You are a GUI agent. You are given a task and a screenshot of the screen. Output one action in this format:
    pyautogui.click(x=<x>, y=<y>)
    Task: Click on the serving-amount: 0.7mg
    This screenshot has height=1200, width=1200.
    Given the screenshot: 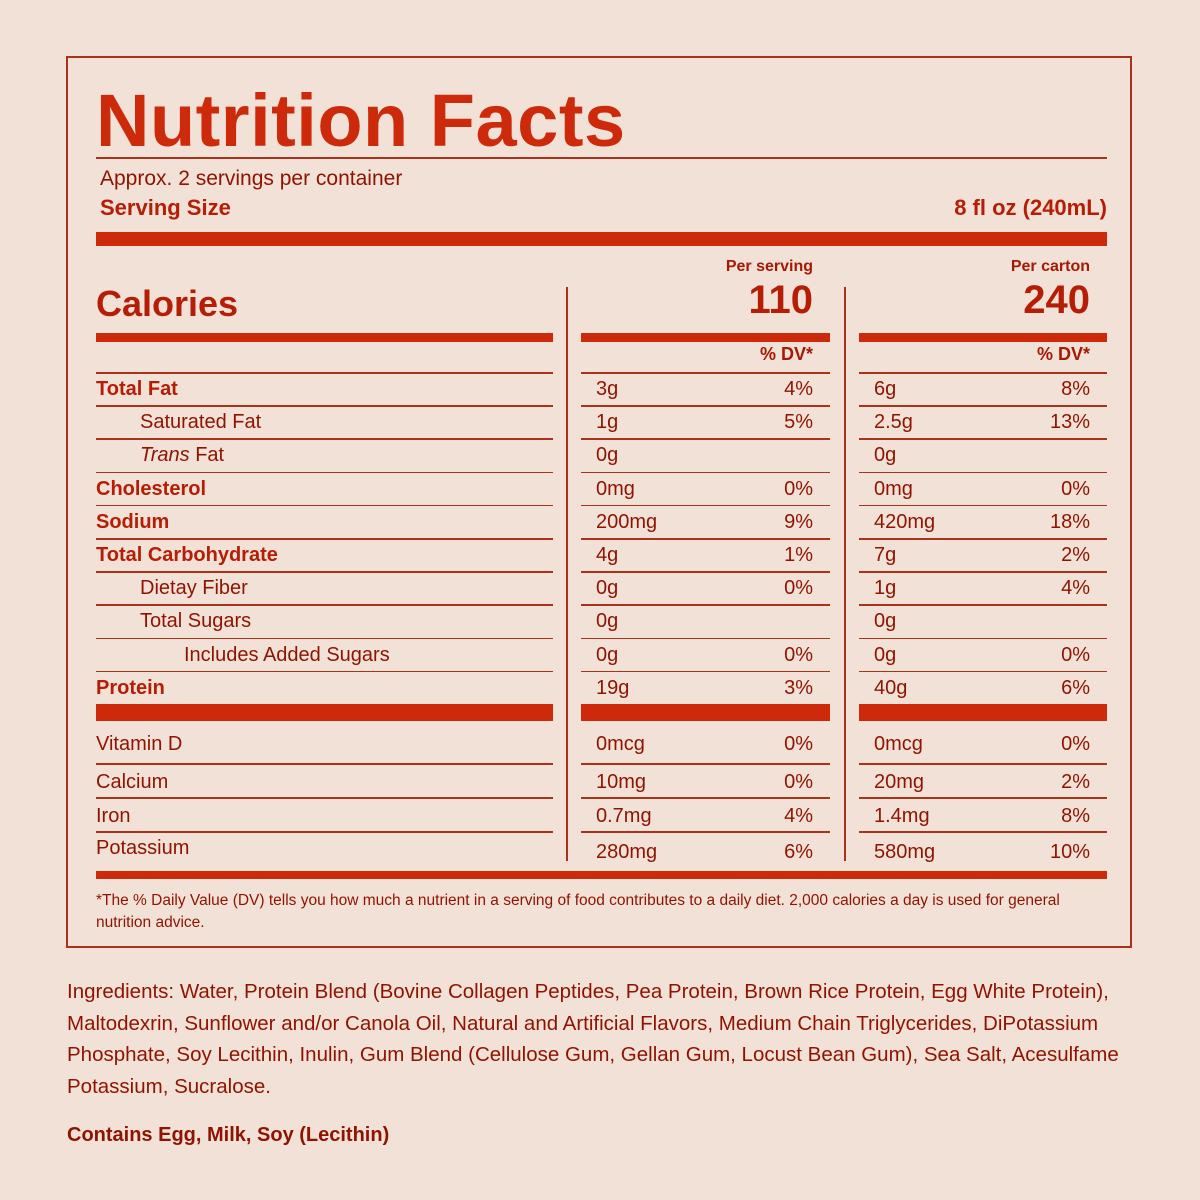 What is the action you would take?
    pyautogui.click(x=624, y=816)
    